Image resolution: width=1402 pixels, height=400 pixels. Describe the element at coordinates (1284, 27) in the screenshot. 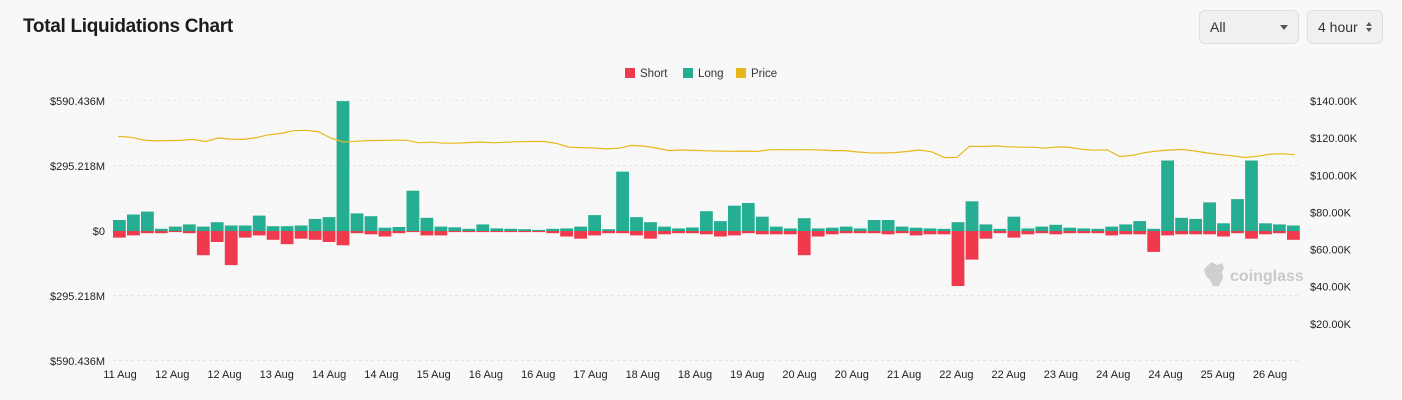

I see `chevron-down-icon` at that location.